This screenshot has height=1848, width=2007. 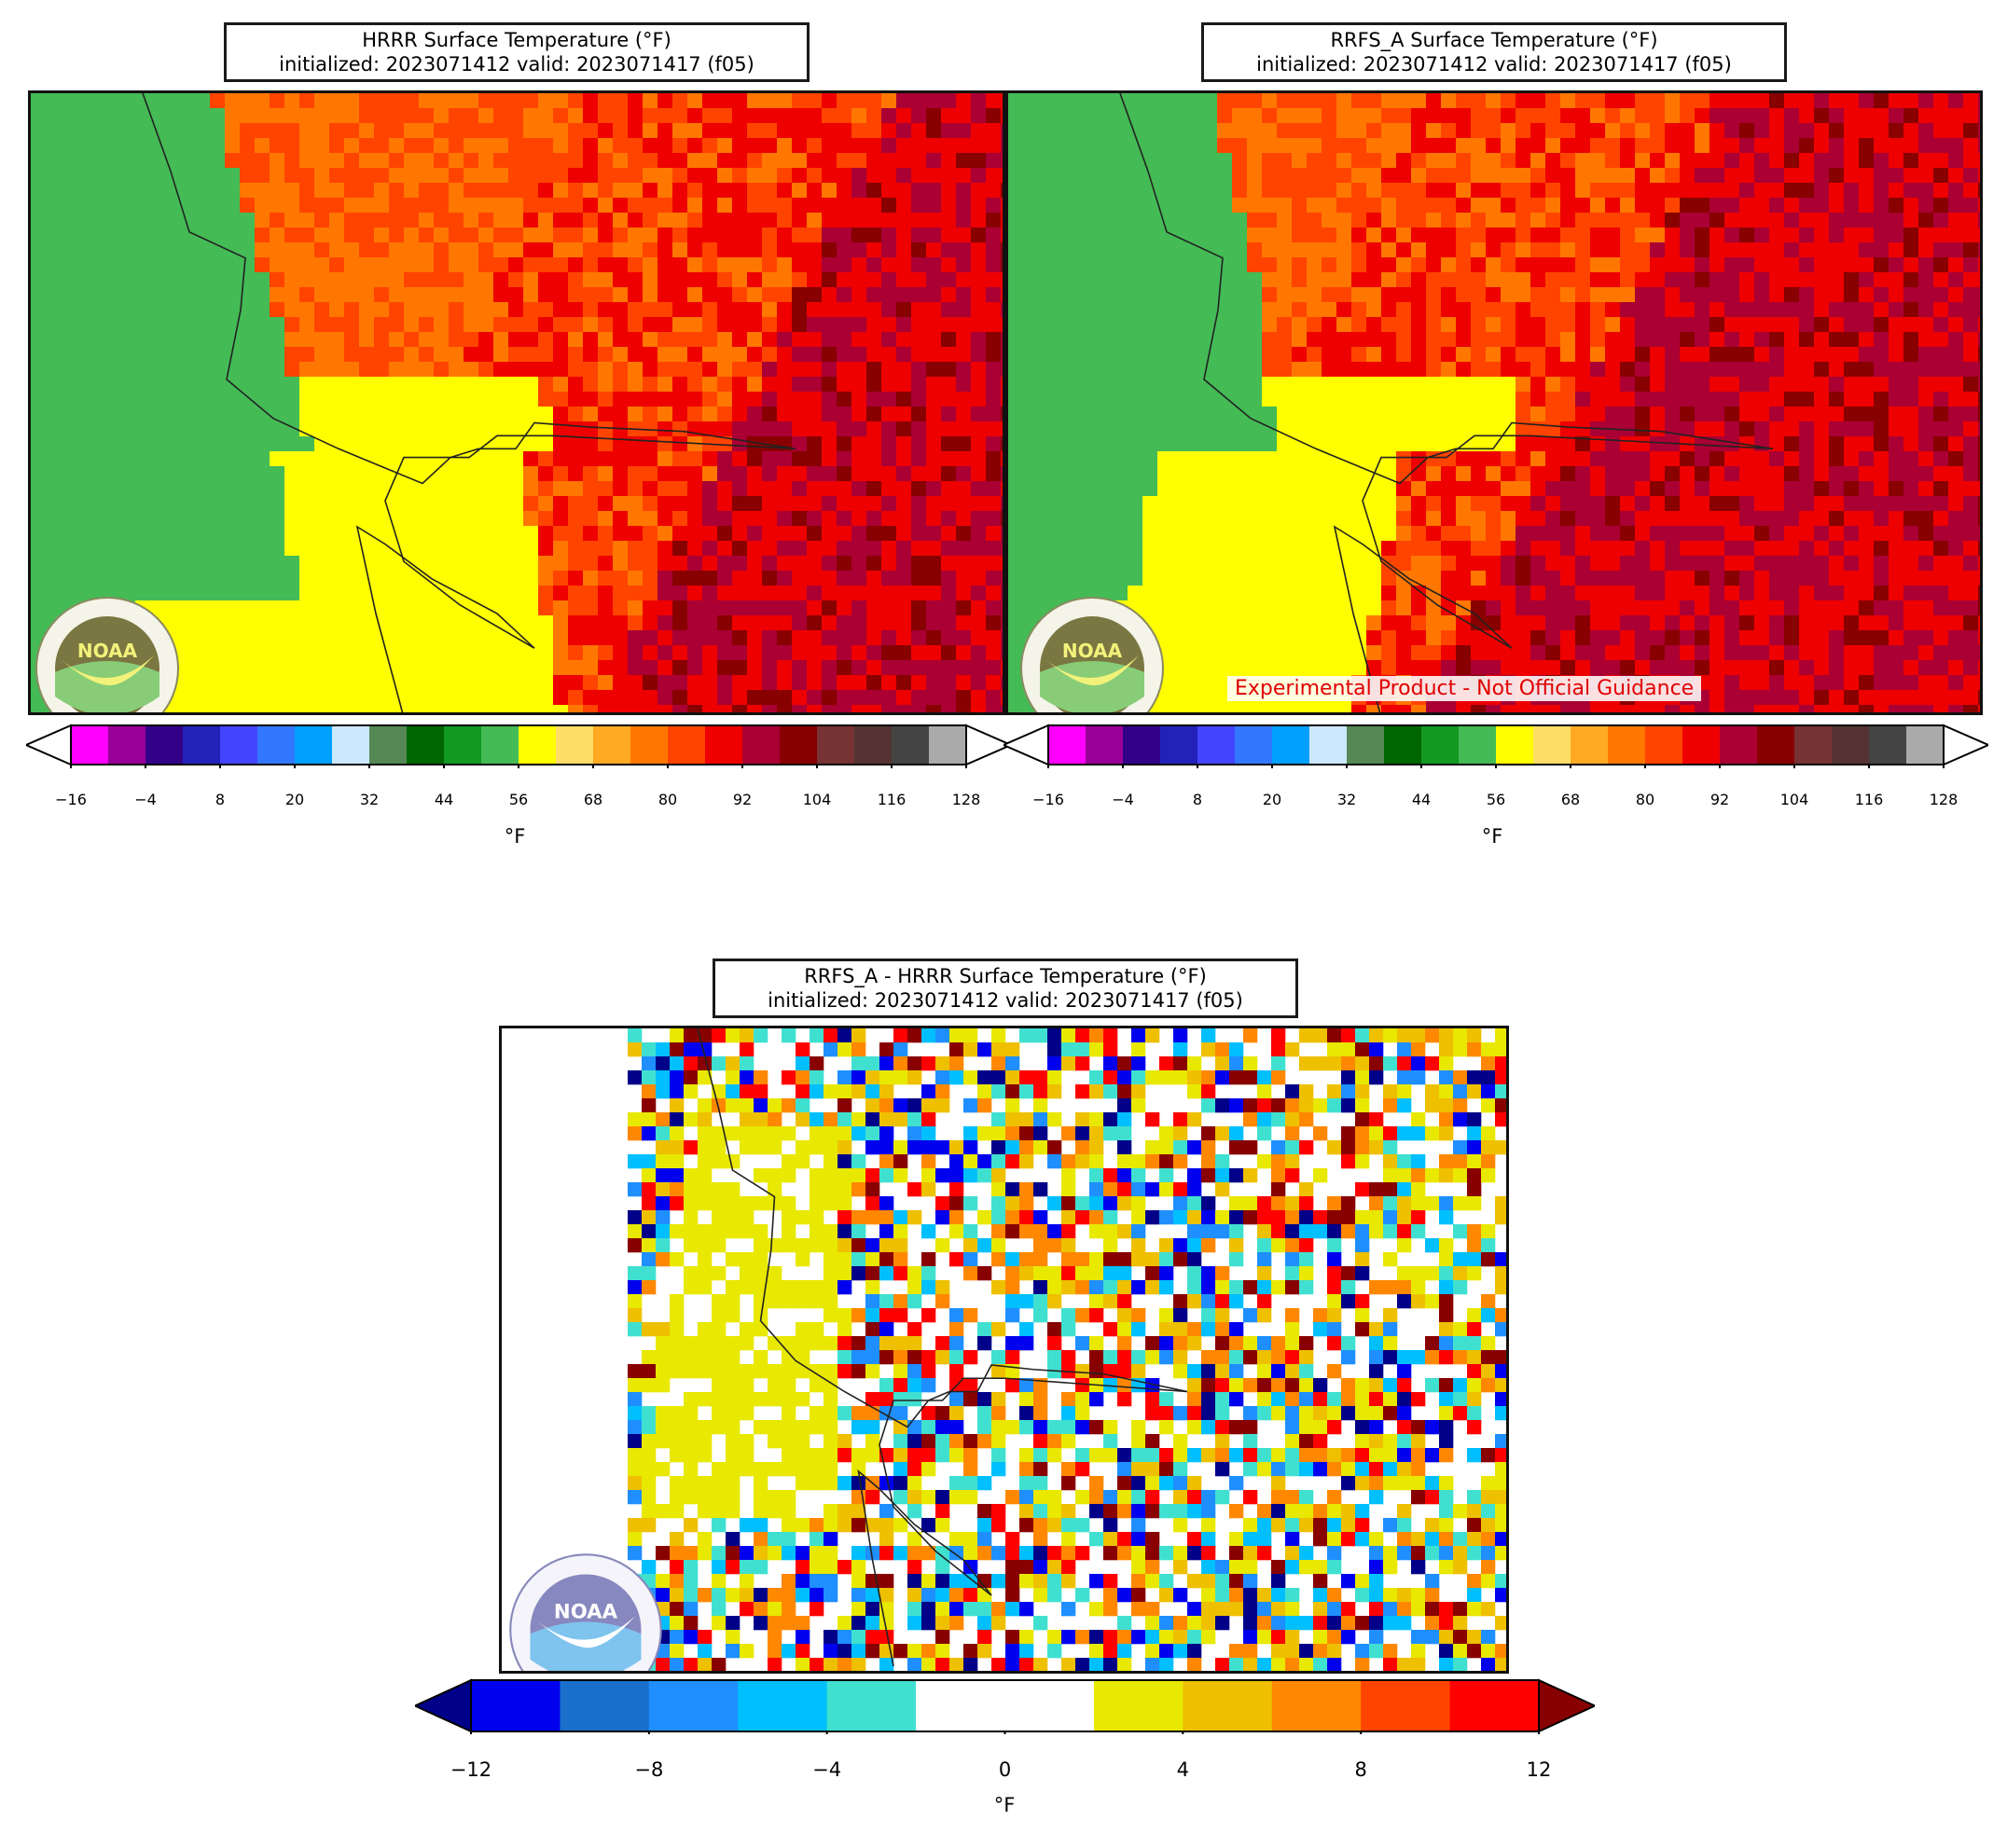 I want to click on colorbar-tick-label: 32, so click(x=1346, y=799).